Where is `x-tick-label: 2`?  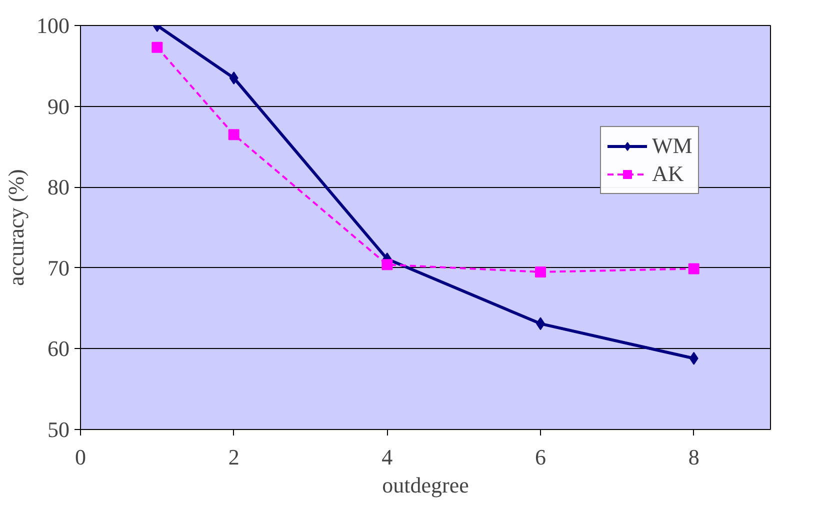 x-tick-label: 2 is located at coordinates (234, 457).